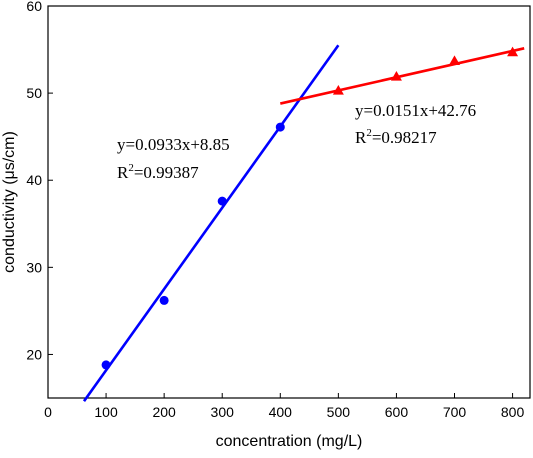  I want to click on x-tick-label: 800, so click(513, 412).